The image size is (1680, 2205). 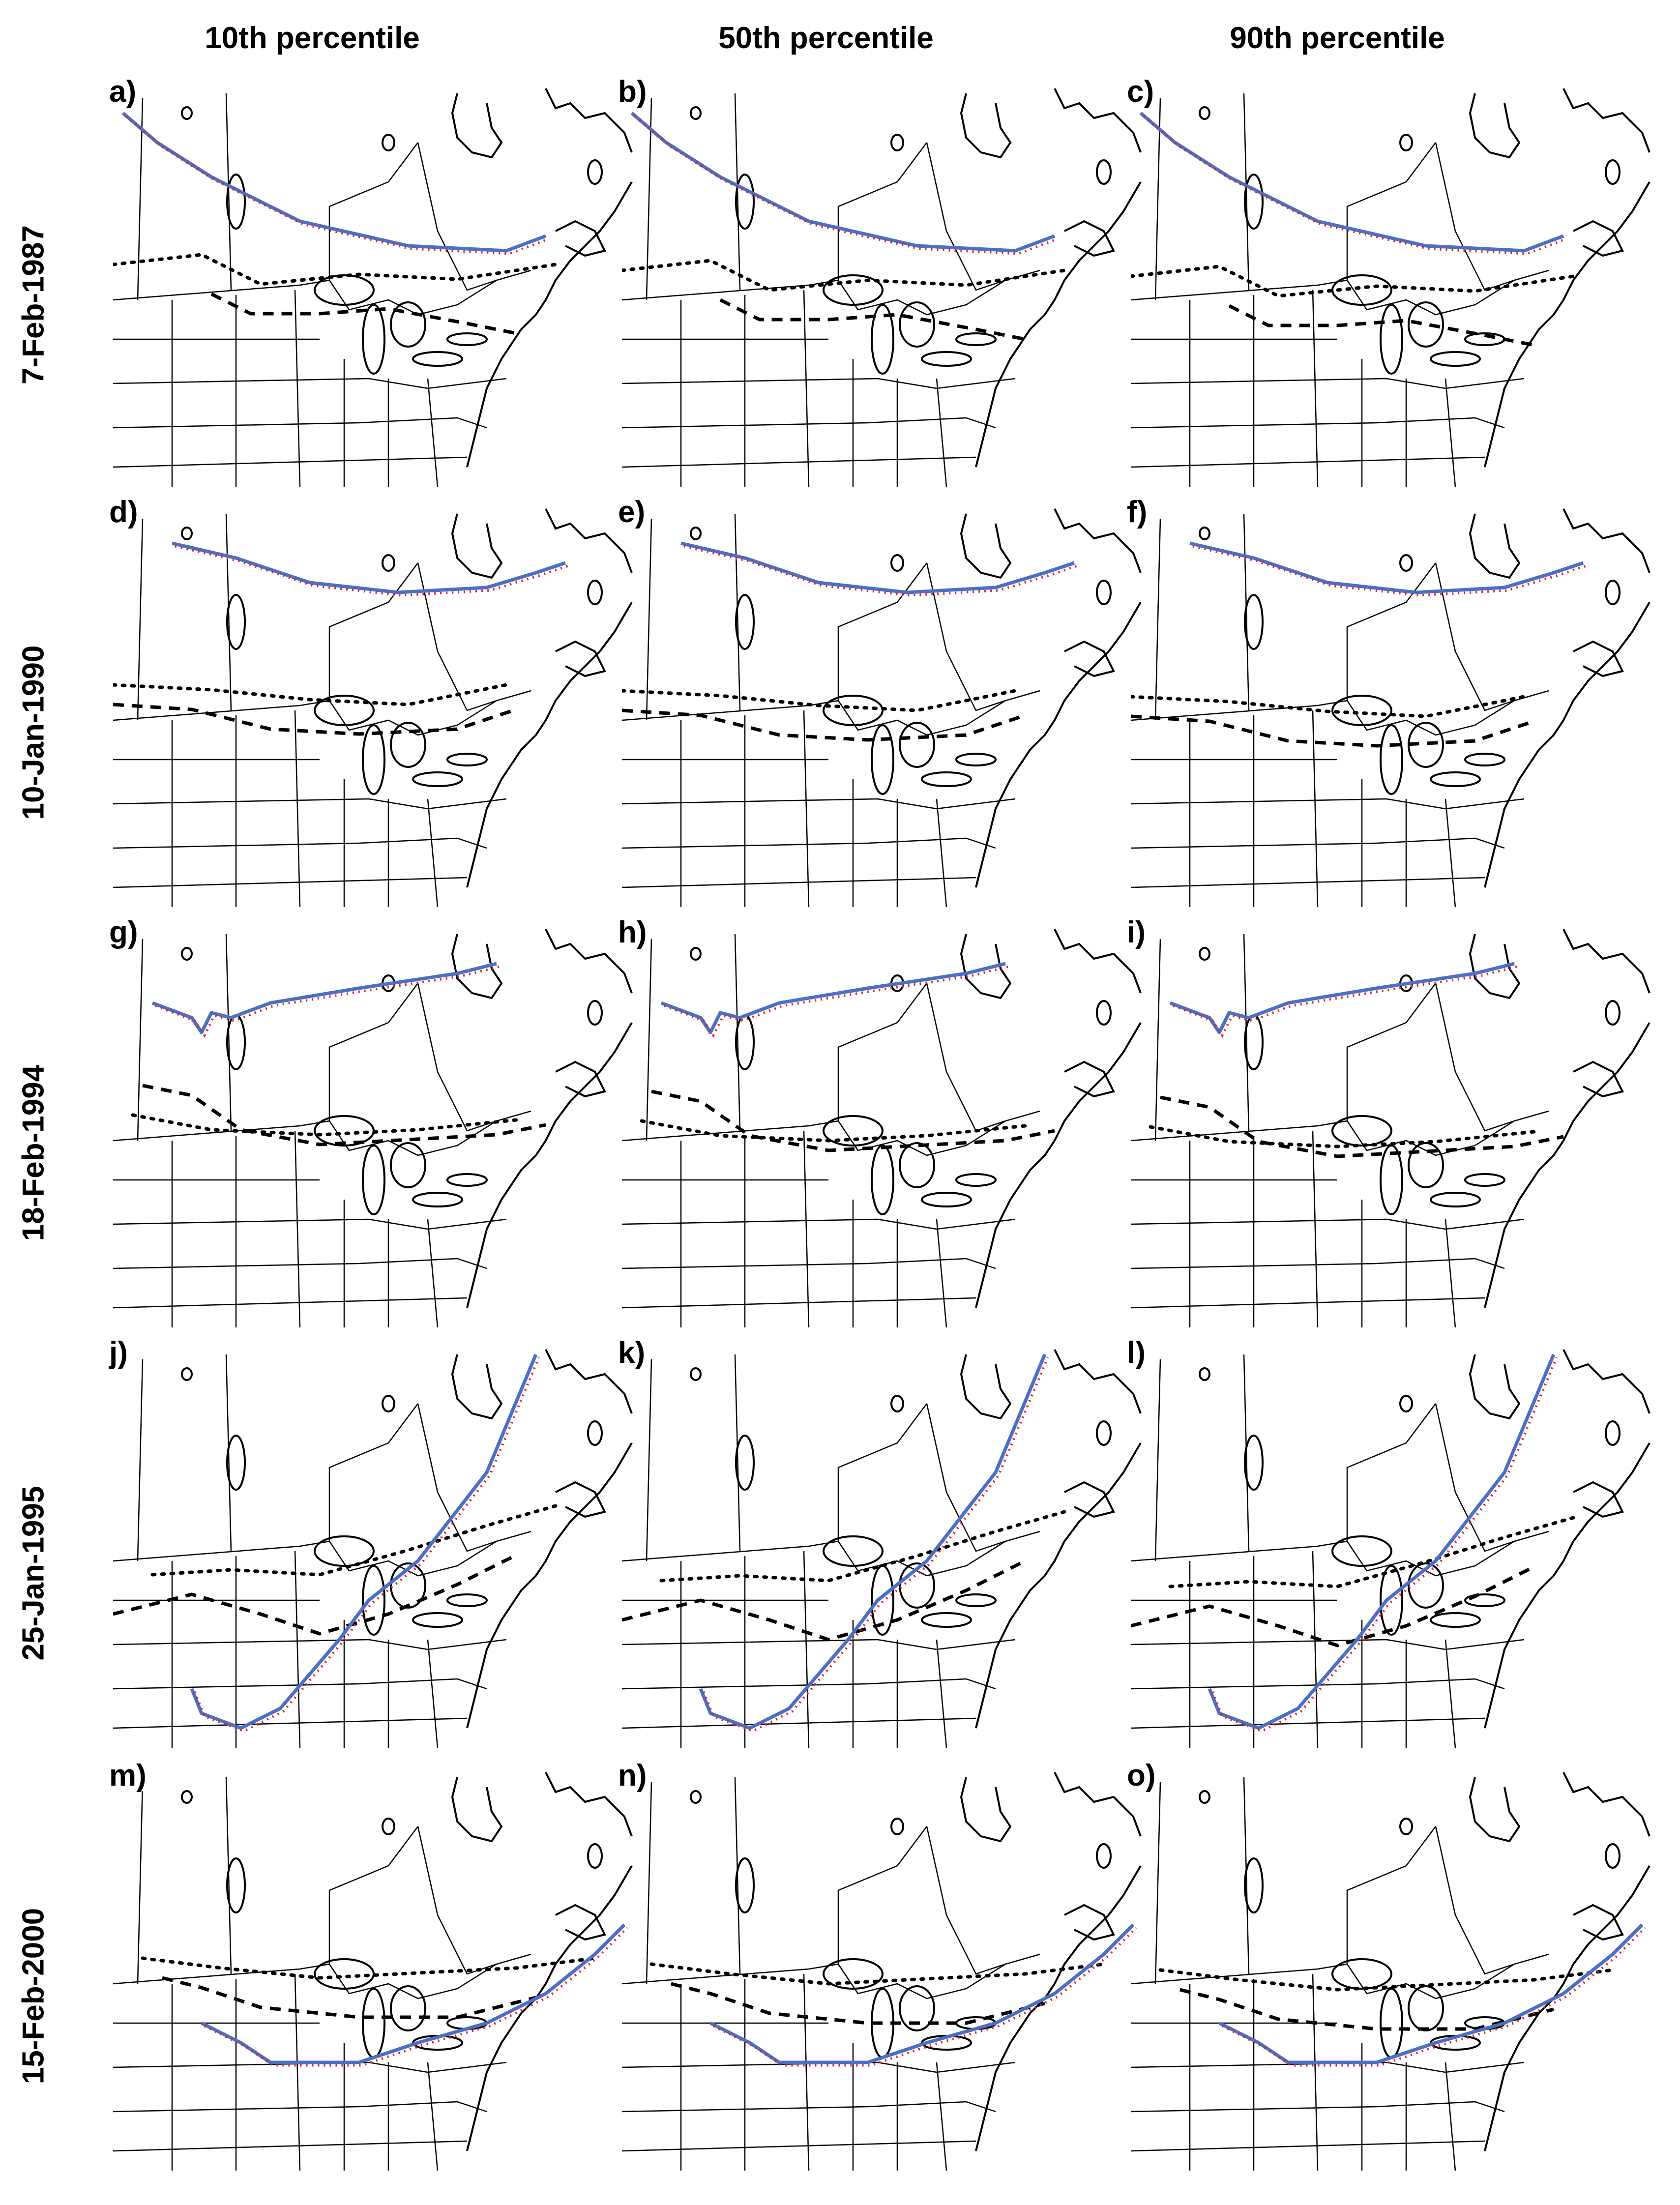 What do you see at coordinates (124, 92) in the screenshot?
I see `panel-label: a)` at bounding box center [124, 92].